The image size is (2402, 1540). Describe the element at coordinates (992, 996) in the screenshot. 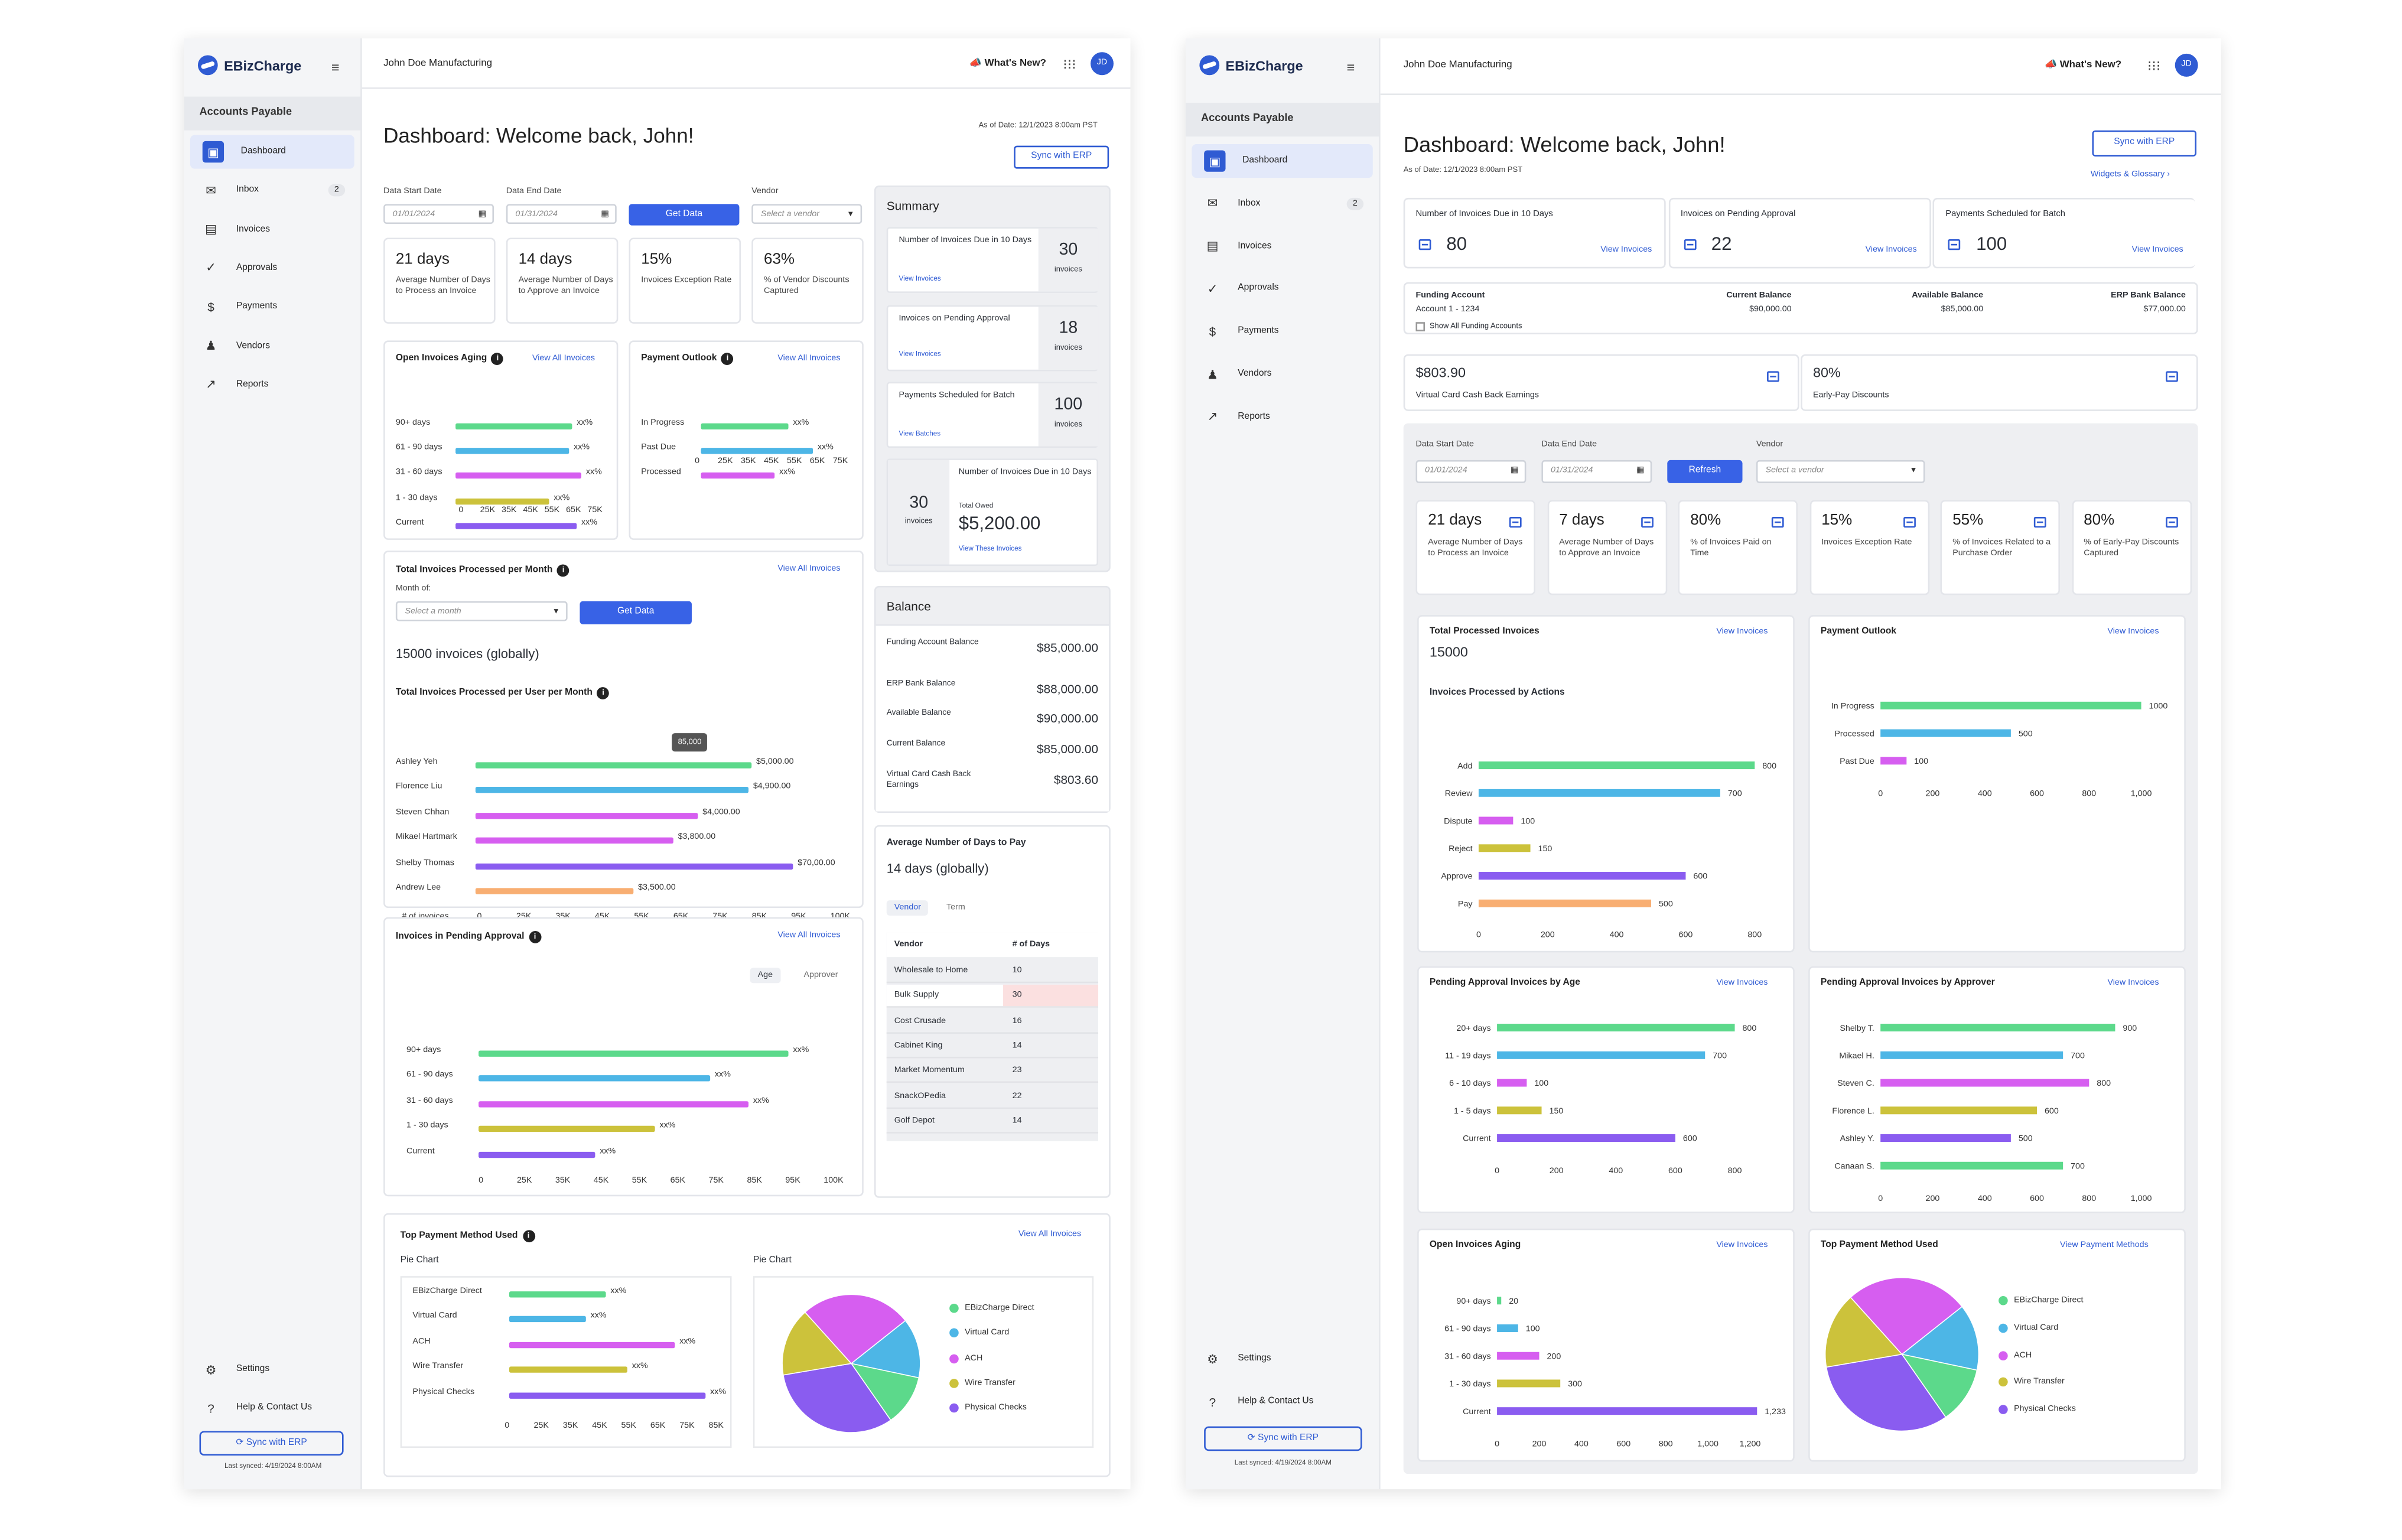

I see `table-row: Bulk Supply 30` at that location.